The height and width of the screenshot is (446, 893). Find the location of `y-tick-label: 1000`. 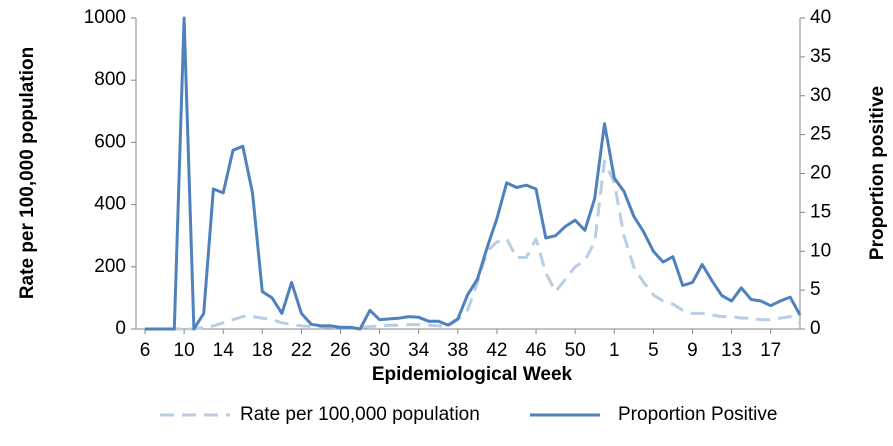

y-tick-label: 1000 is located at coordinates (105, 17).